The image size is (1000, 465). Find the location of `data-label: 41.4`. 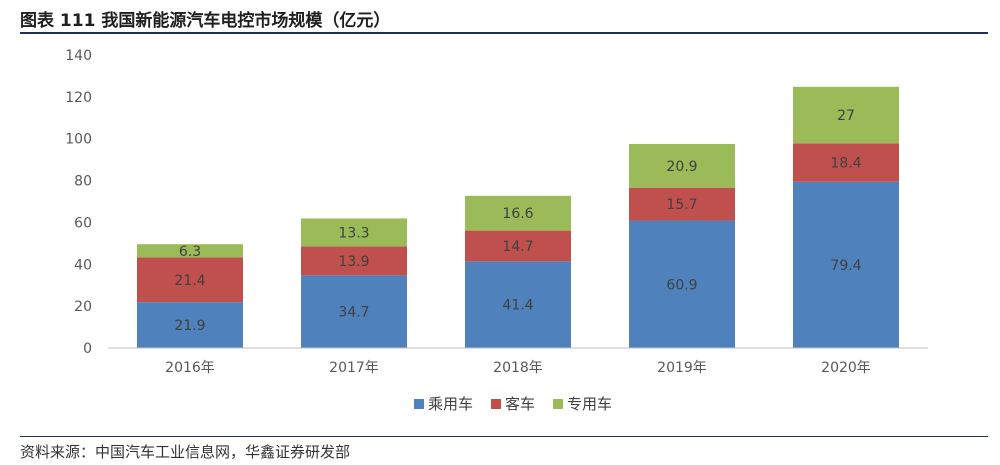

data-label: 41.4 is located at coordinates (517, 306).